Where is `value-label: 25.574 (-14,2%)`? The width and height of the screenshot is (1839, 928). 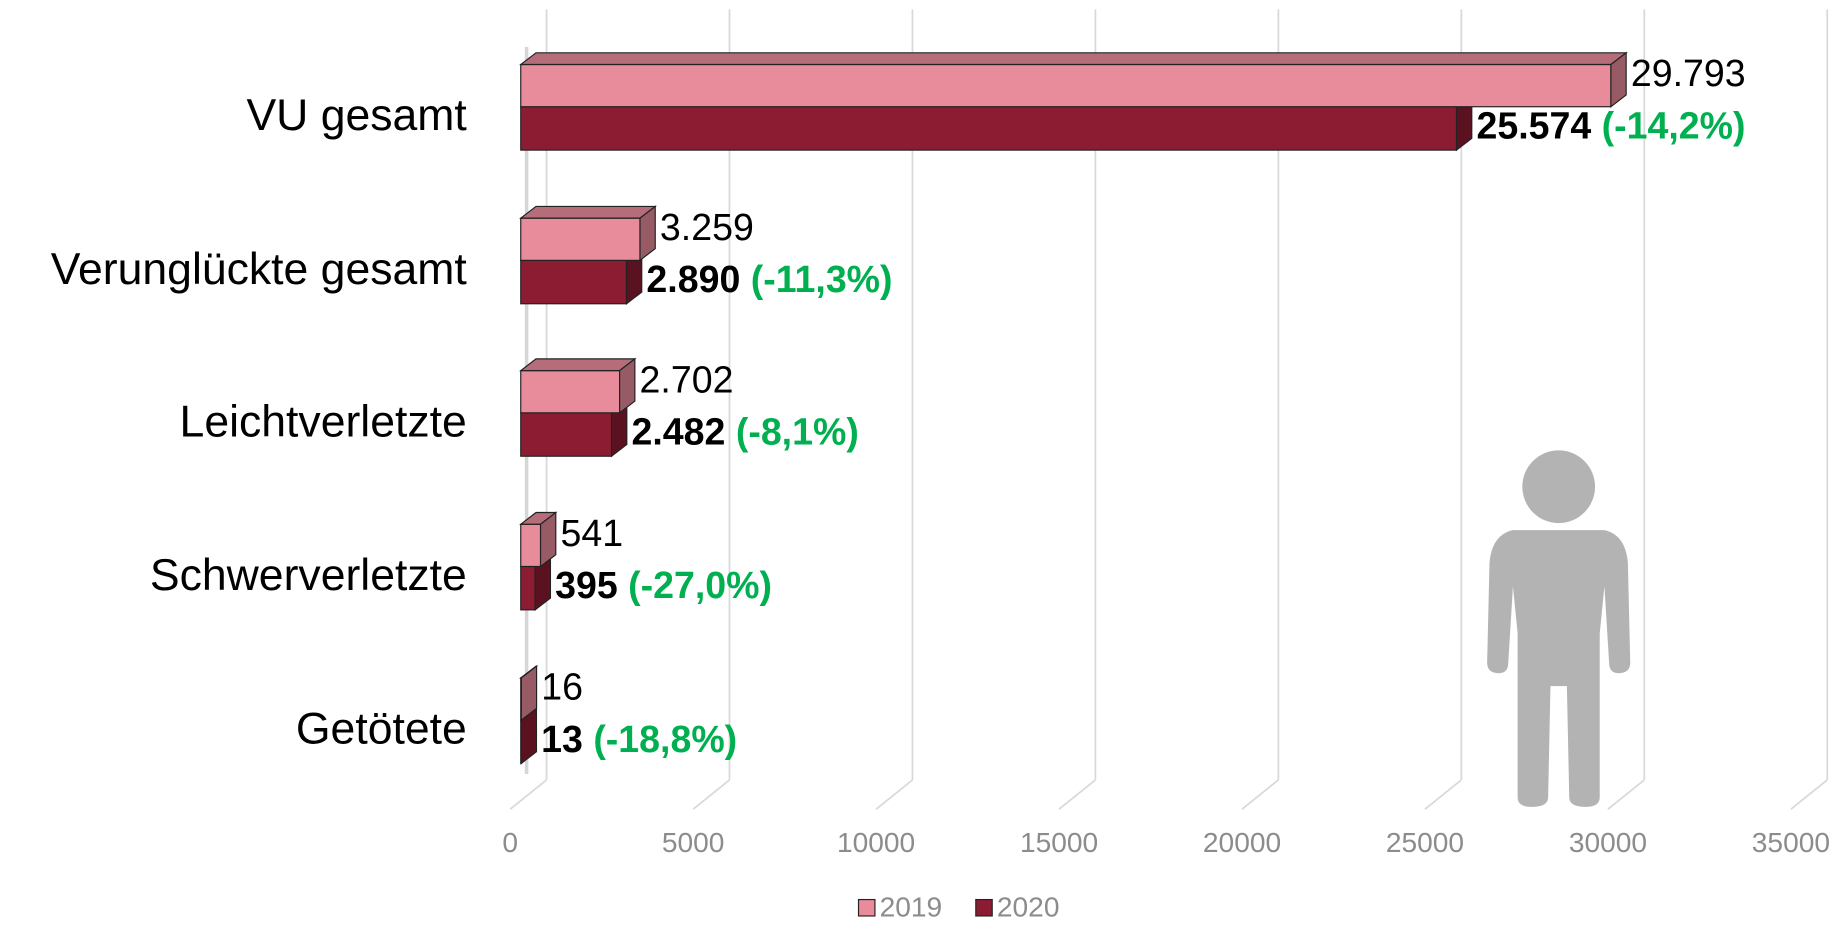
value-label: 25.574 (-14,2%) is located at coordinates (1610, 125).